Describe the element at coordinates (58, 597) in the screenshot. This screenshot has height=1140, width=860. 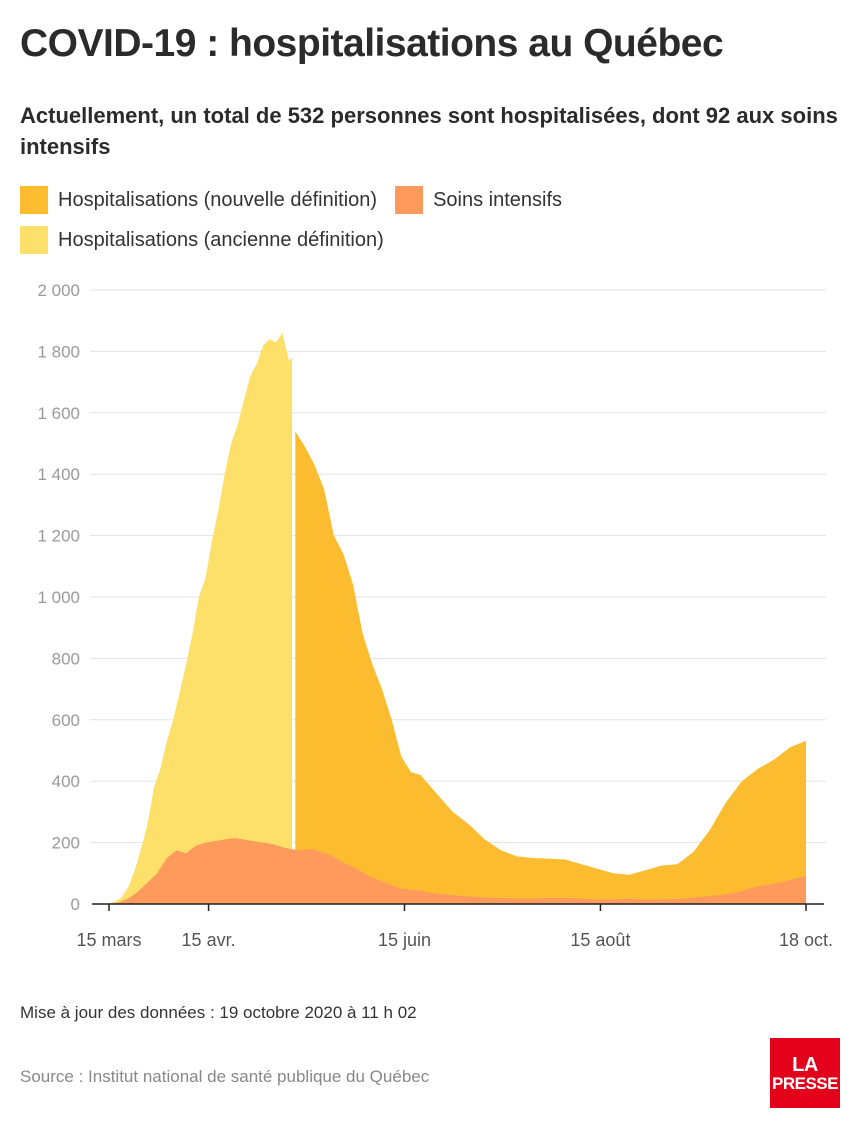
I see `y-tick-label-1000: 1 000` at that location.